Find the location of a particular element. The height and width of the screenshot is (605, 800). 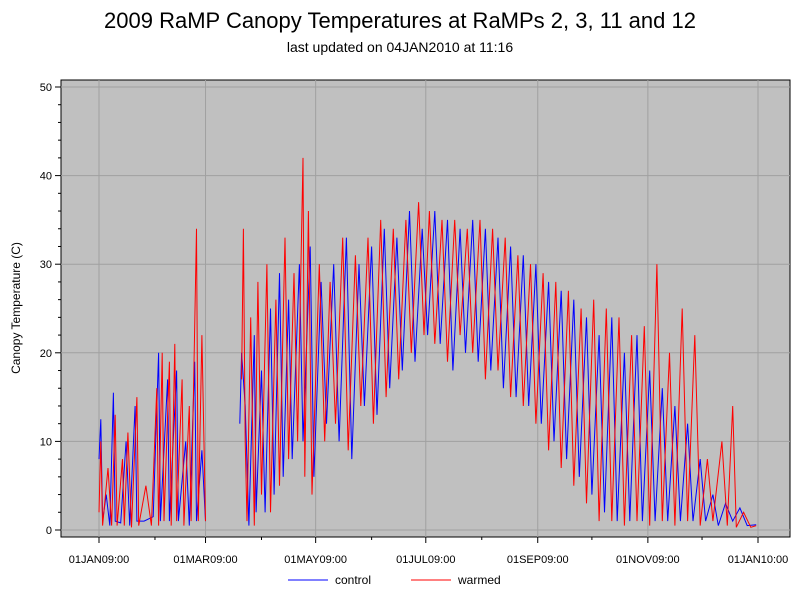

y-tick-label: 20 is located at coordinates (46, 354).